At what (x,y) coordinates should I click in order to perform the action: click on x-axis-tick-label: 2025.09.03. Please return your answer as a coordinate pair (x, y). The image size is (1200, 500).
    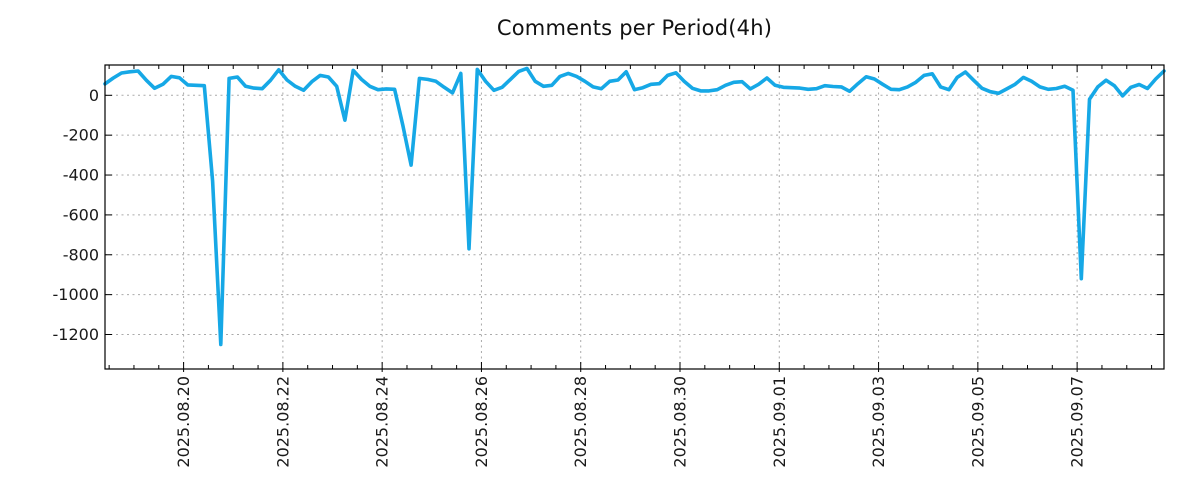
    Looking at the image, I should click on (878, 422).